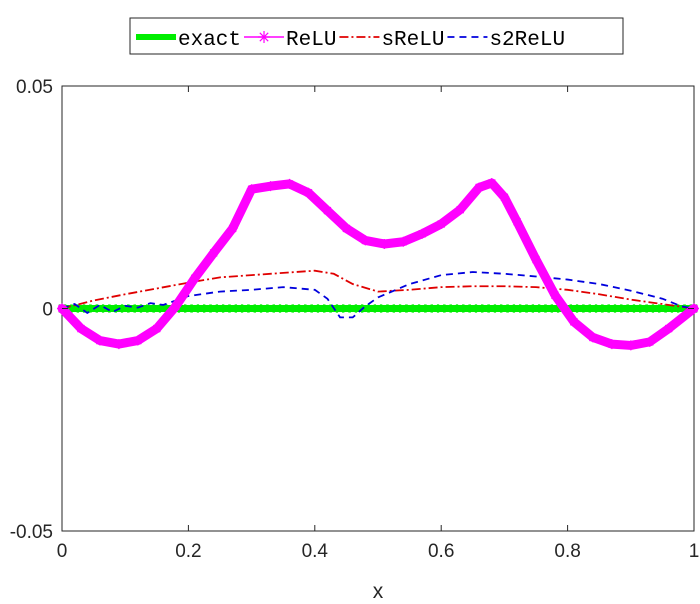 The width and height of the screenshot is (700, 604). Describe the element at coordinates (311, 40) in the screenshot. I see `legend-label: ReLU` at that location.